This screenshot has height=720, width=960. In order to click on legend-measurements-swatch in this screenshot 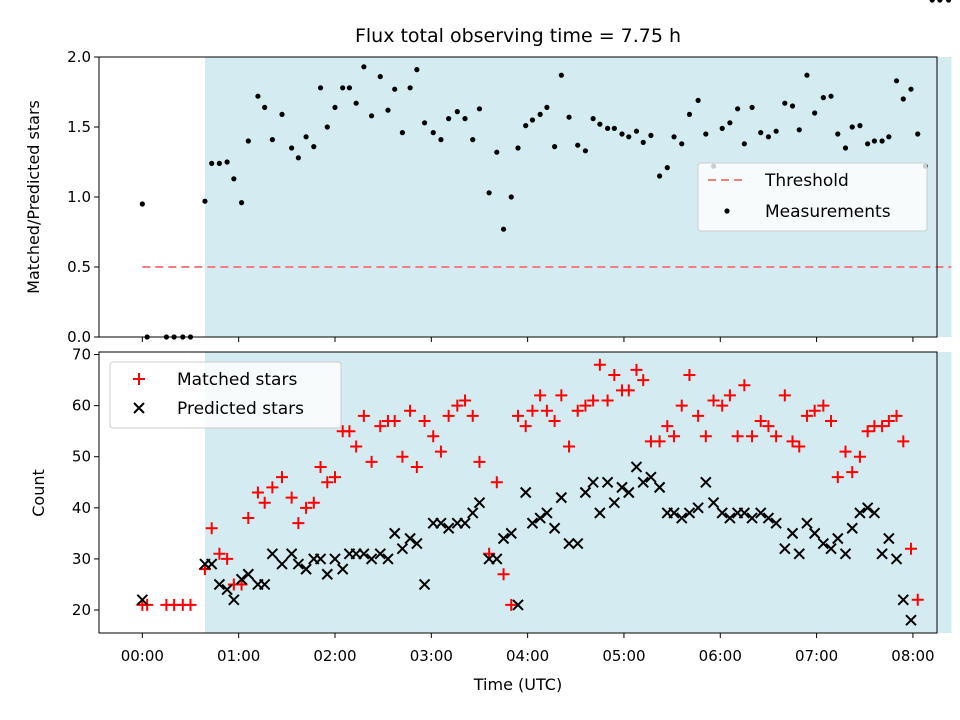, I will do `click(727, 211)`.